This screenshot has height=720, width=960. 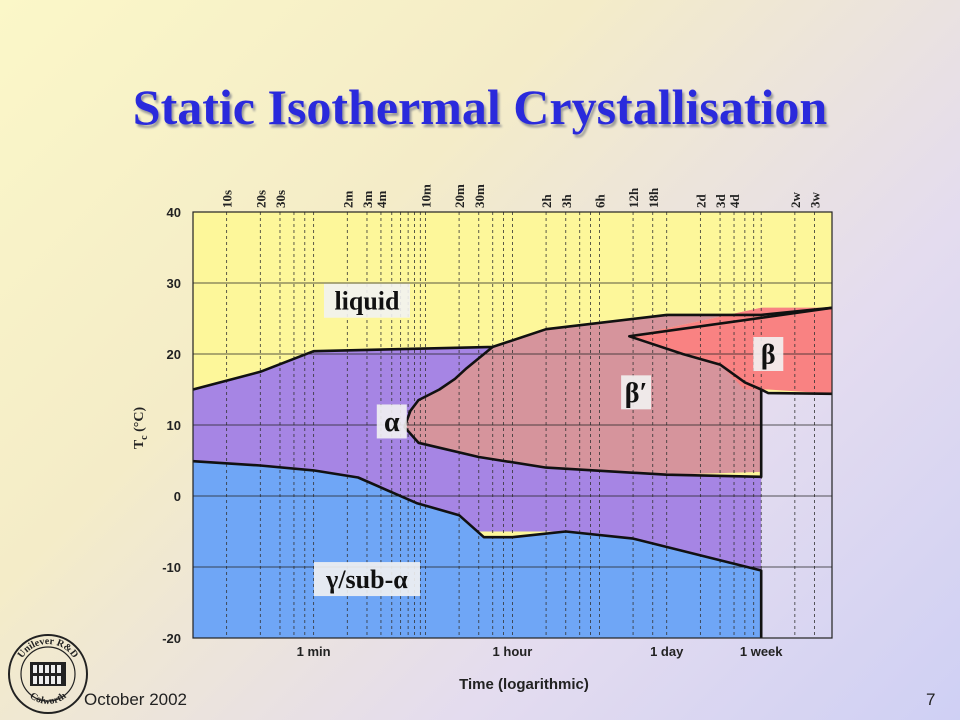 What do you see at coordinates (653, 197) in the screenshot?
I see `top-time-label: 18h` at bounding box center [653, 197].